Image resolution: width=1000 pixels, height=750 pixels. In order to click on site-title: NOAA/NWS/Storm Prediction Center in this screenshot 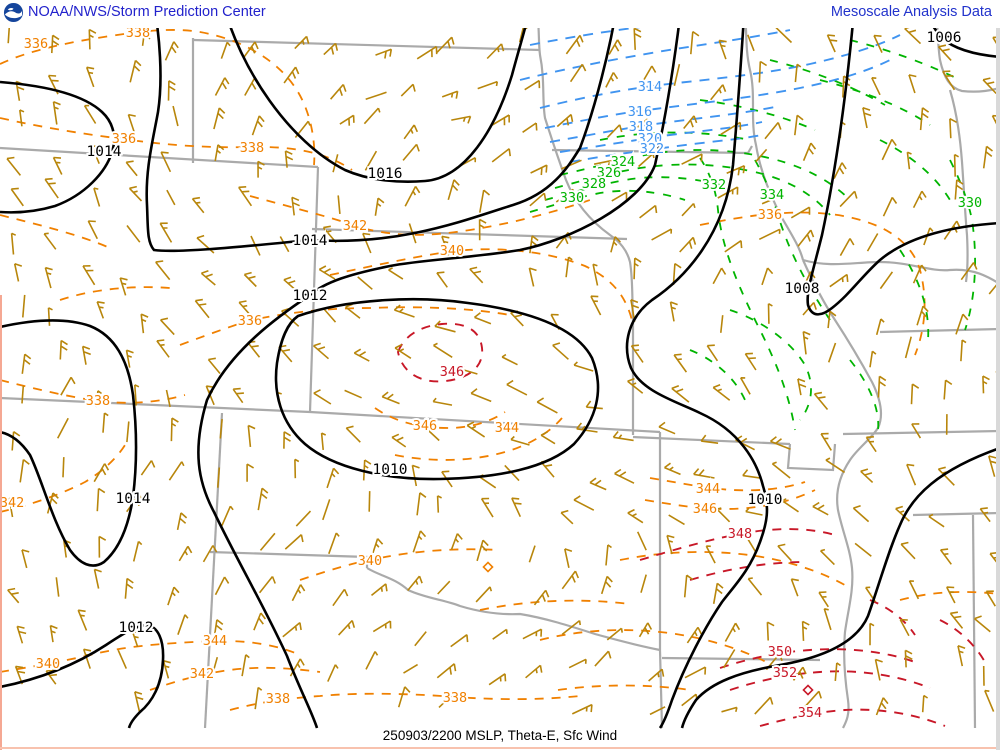, I will do `click(147, 12)`.